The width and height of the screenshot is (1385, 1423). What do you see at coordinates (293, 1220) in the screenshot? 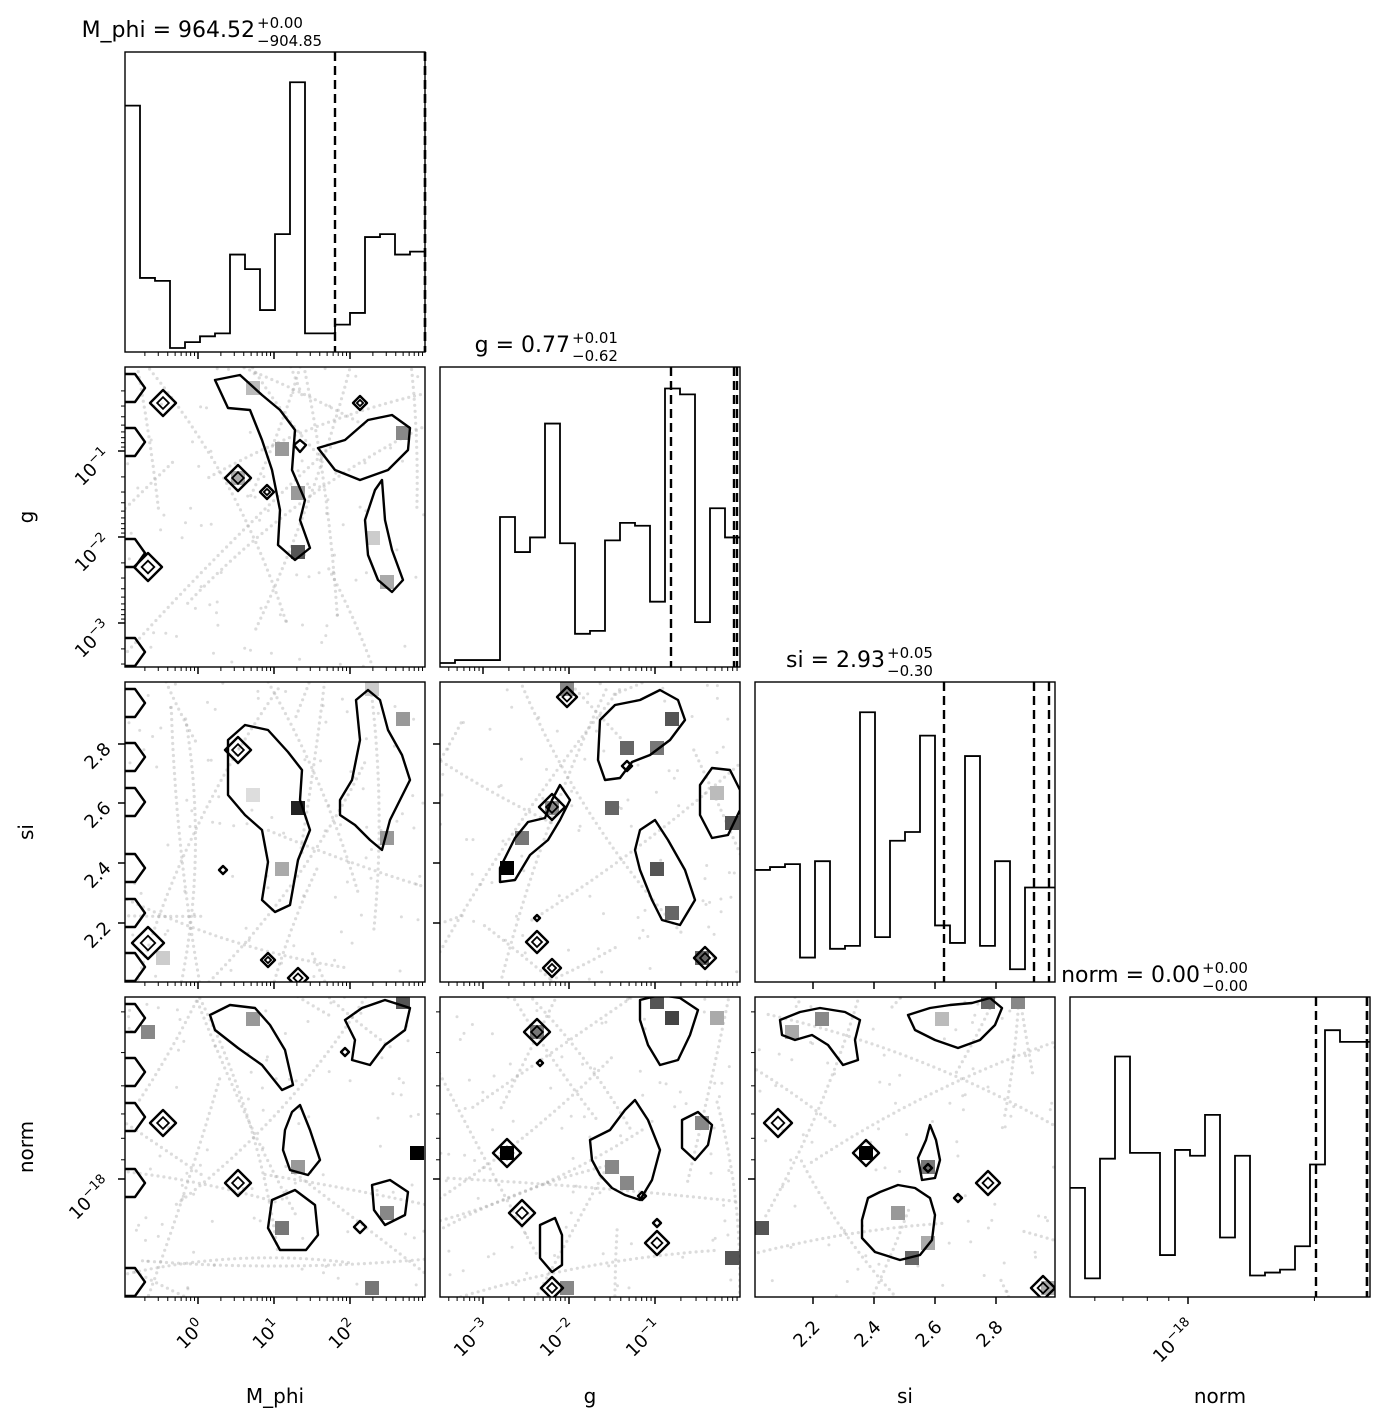
I see `contour-line` at bounding box center [293, 1220].